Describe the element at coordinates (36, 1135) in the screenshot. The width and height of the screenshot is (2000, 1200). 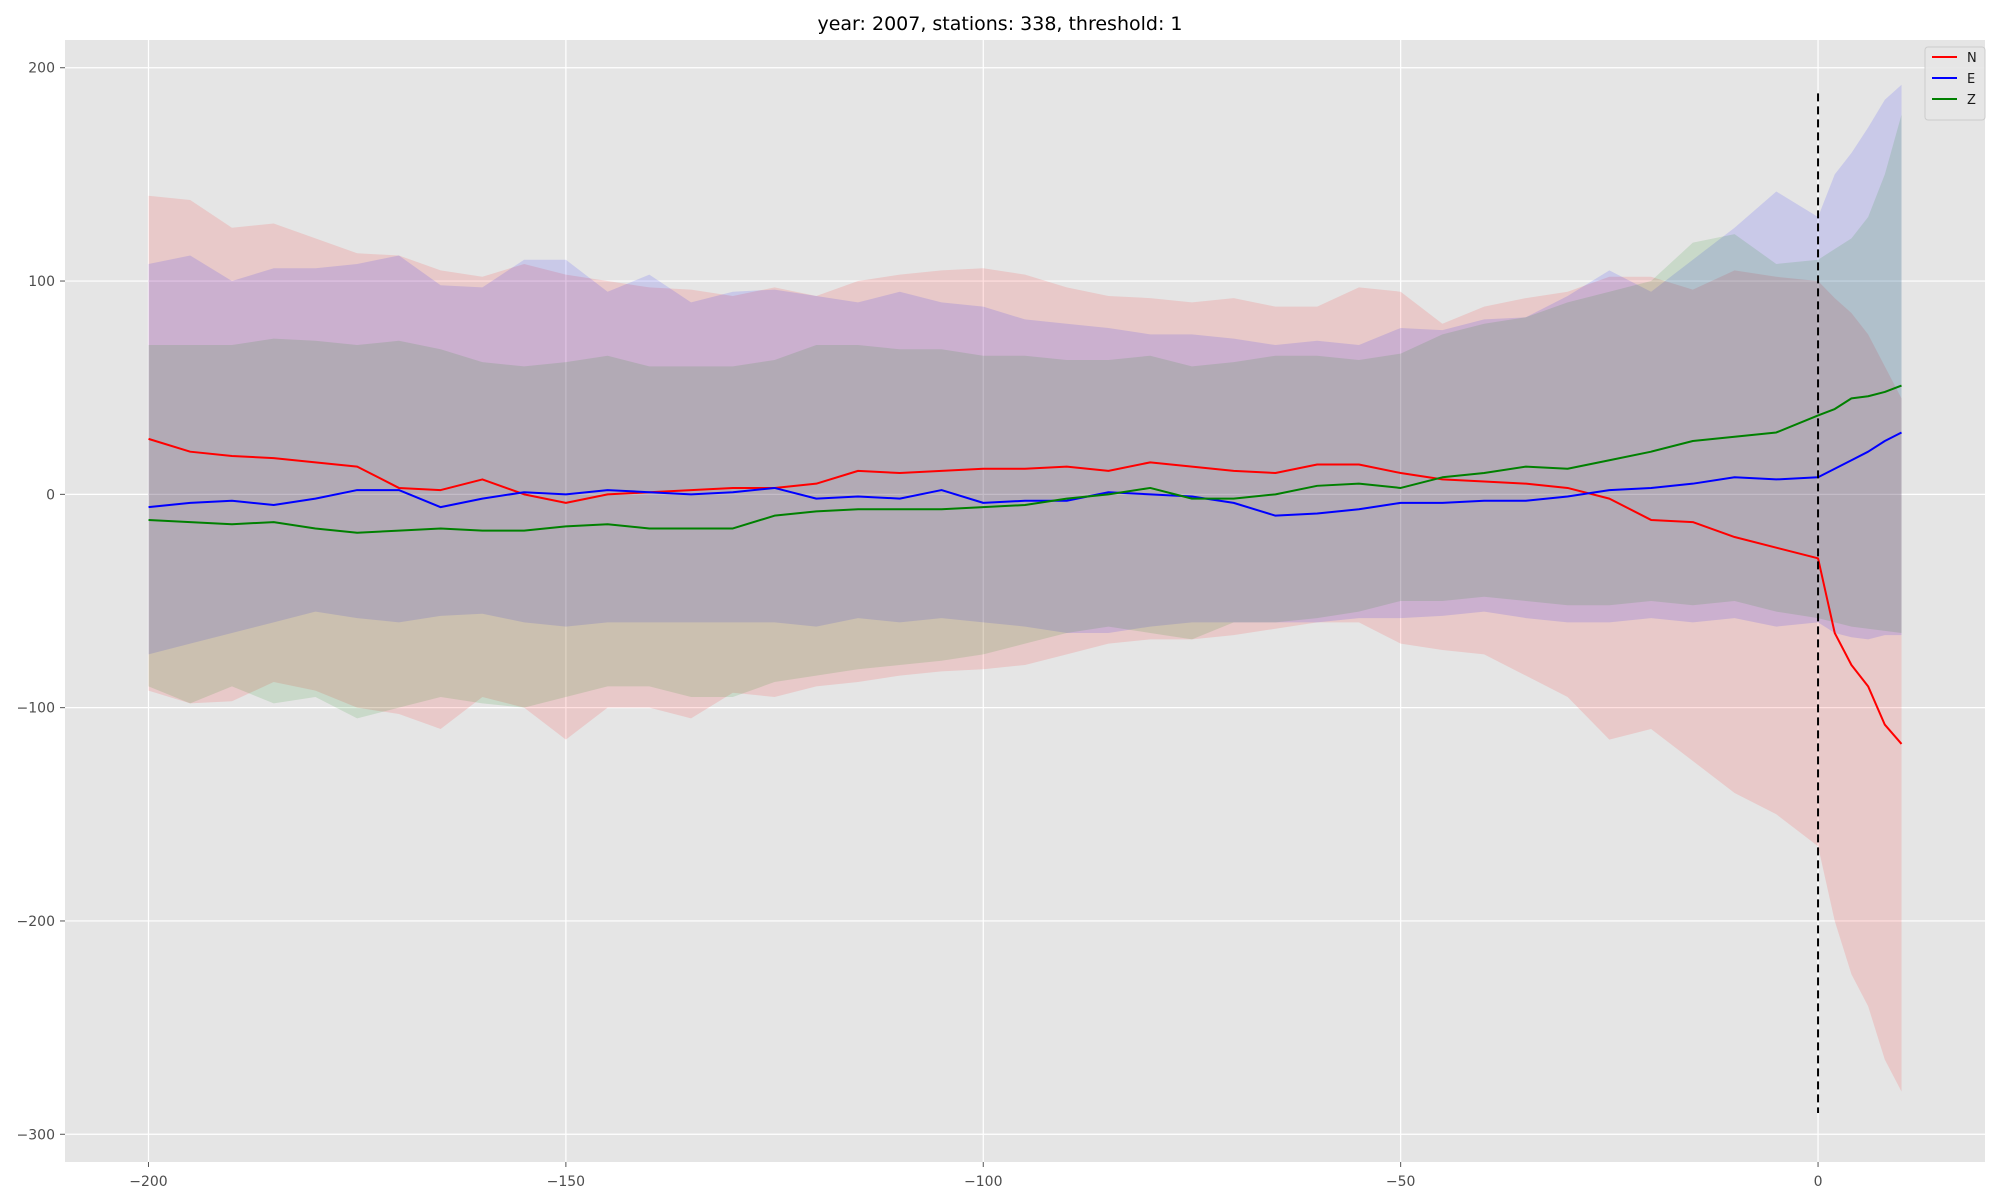
I see `y-tick-label: −300` at that location.